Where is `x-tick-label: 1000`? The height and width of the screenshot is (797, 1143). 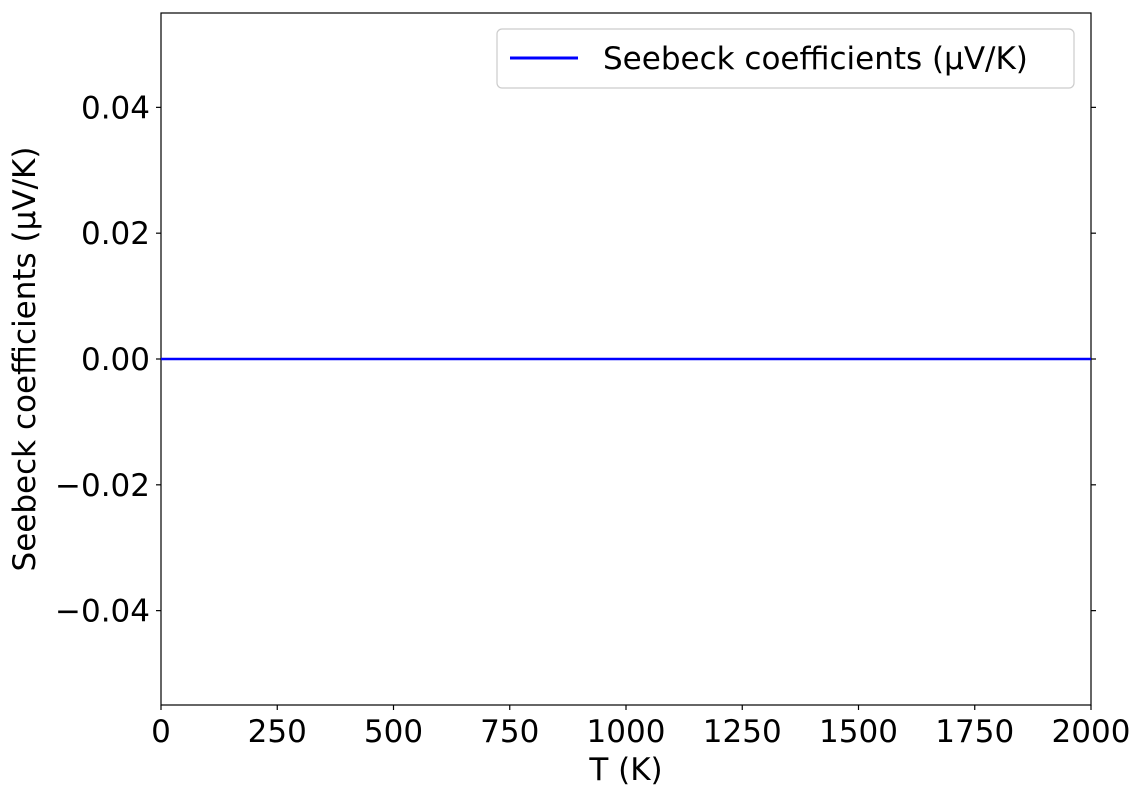 x-tick-label: 1000 is located at coordinates (626, 732).